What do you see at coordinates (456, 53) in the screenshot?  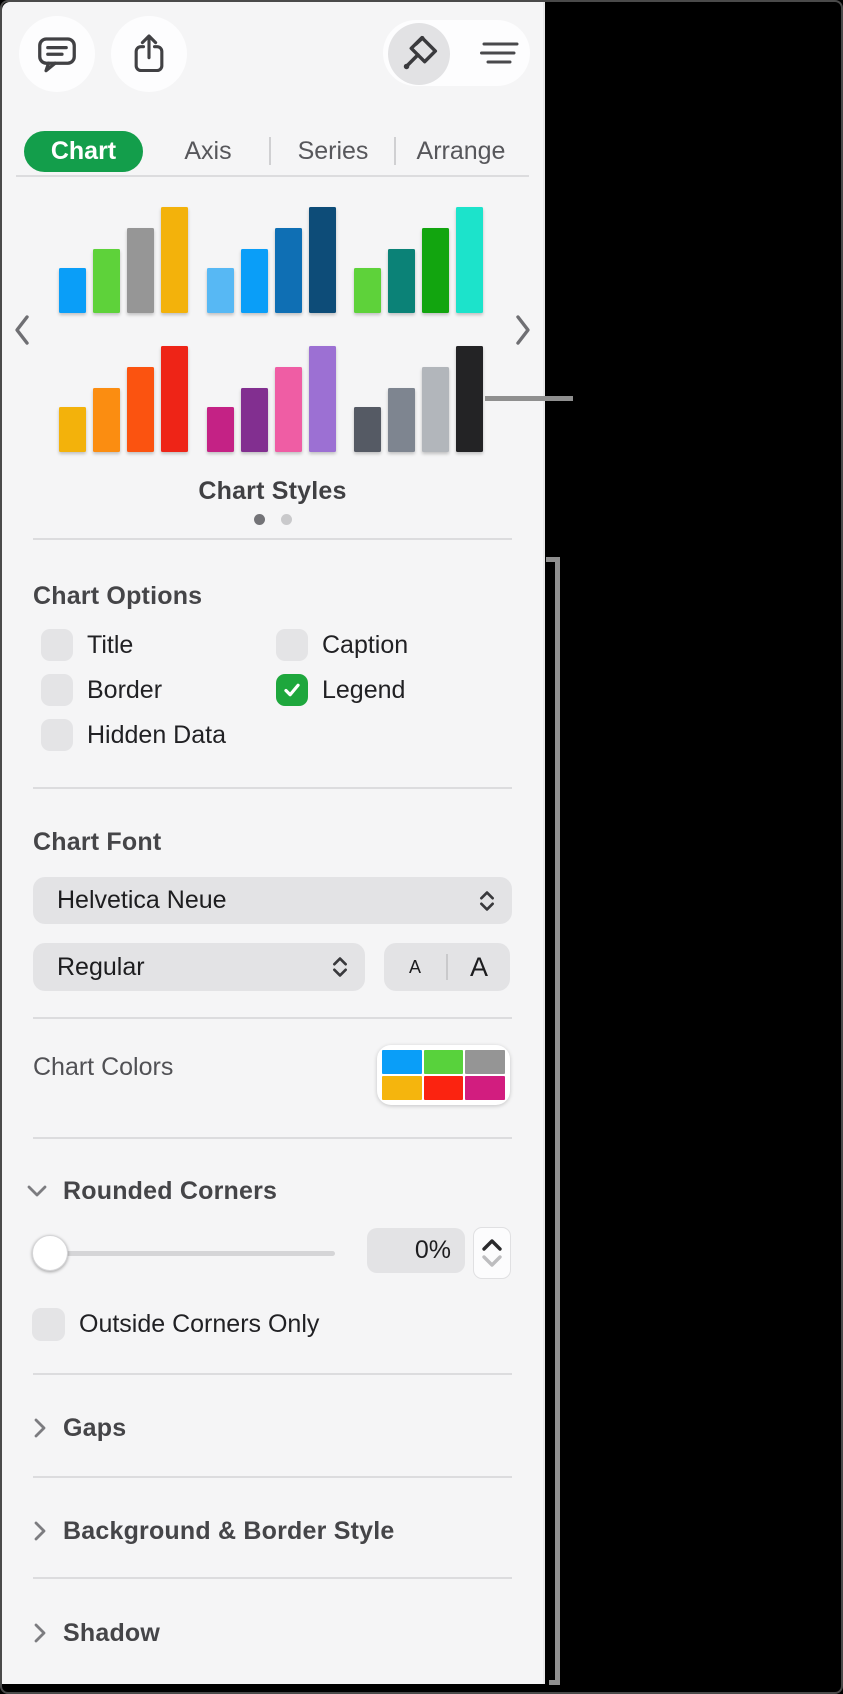 I see `inspector-toggle-group` at bounding box center [456, 53].